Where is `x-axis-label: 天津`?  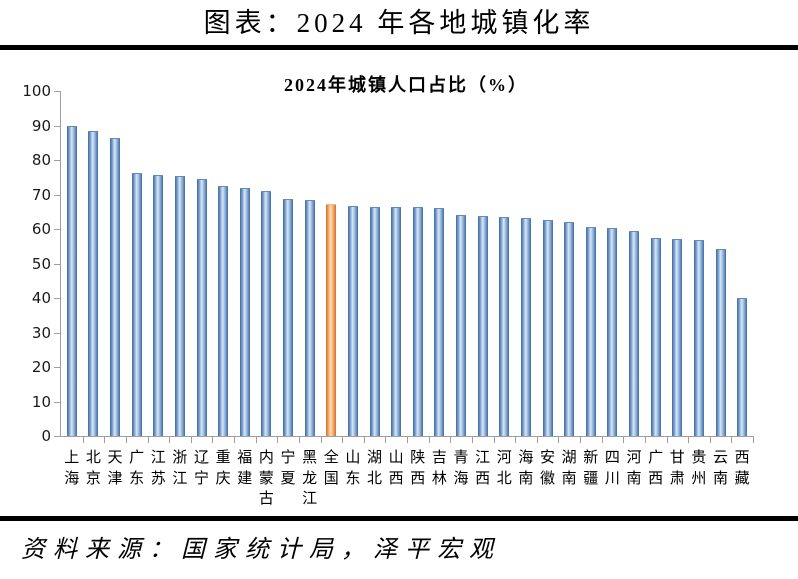
x-axis-label: 天津 is located at coordinates (115, 468).